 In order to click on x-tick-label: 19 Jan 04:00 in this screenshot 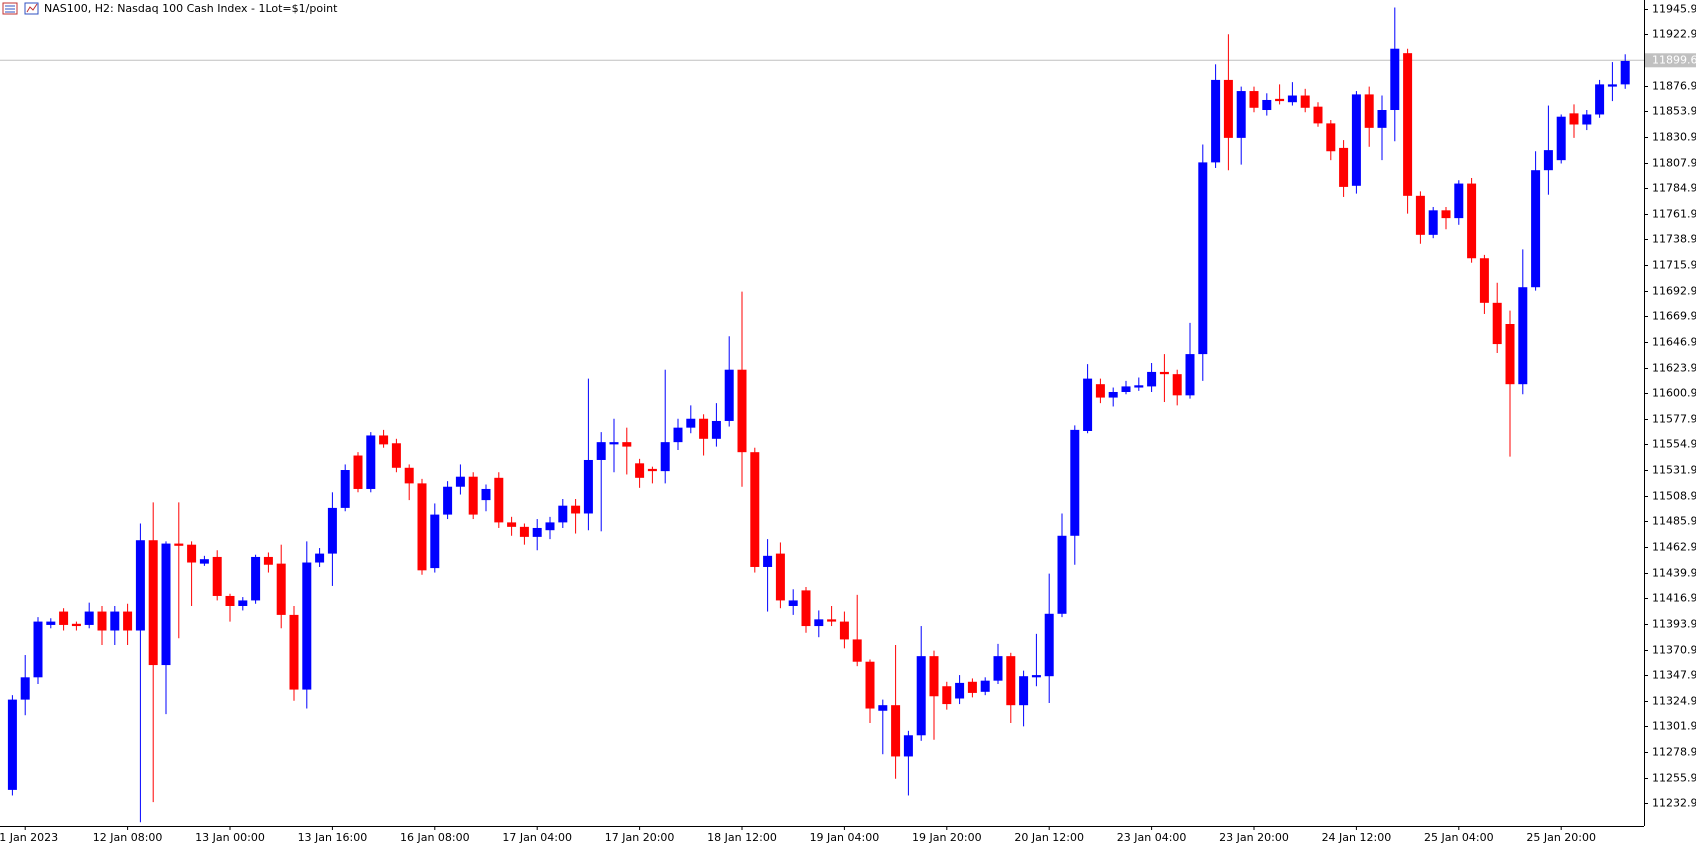, I will do `click(845, 837)`.